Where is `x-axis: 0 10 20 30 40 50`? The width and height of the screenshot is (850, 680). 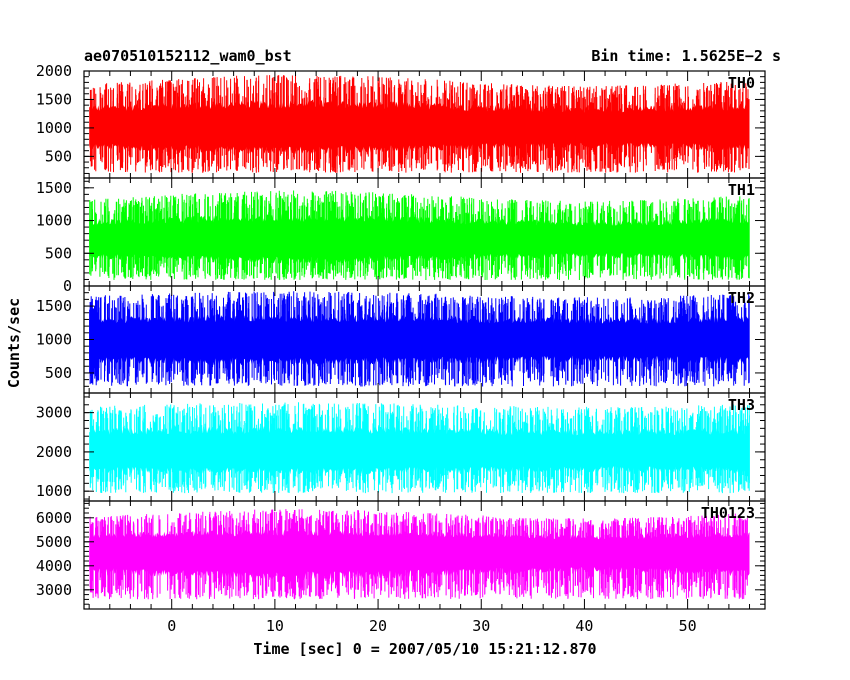
x-axis: 0 10 20 30 40 50 is located at coordinates (431, 626).